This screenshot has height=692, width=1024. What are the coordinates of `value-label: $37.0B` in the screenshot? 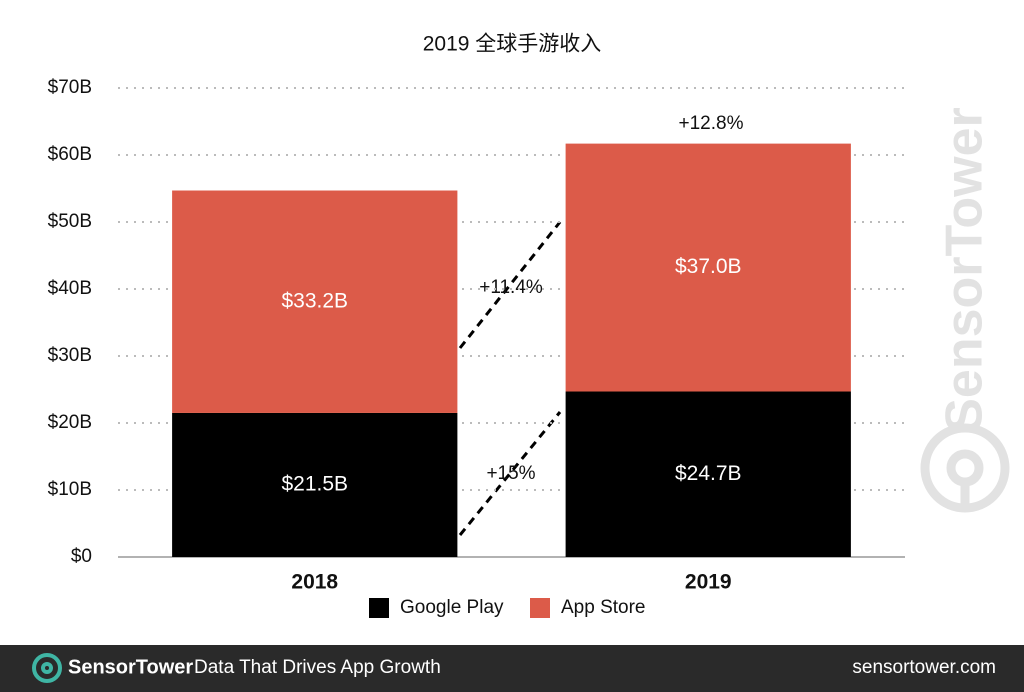 It's located at (708, 266).